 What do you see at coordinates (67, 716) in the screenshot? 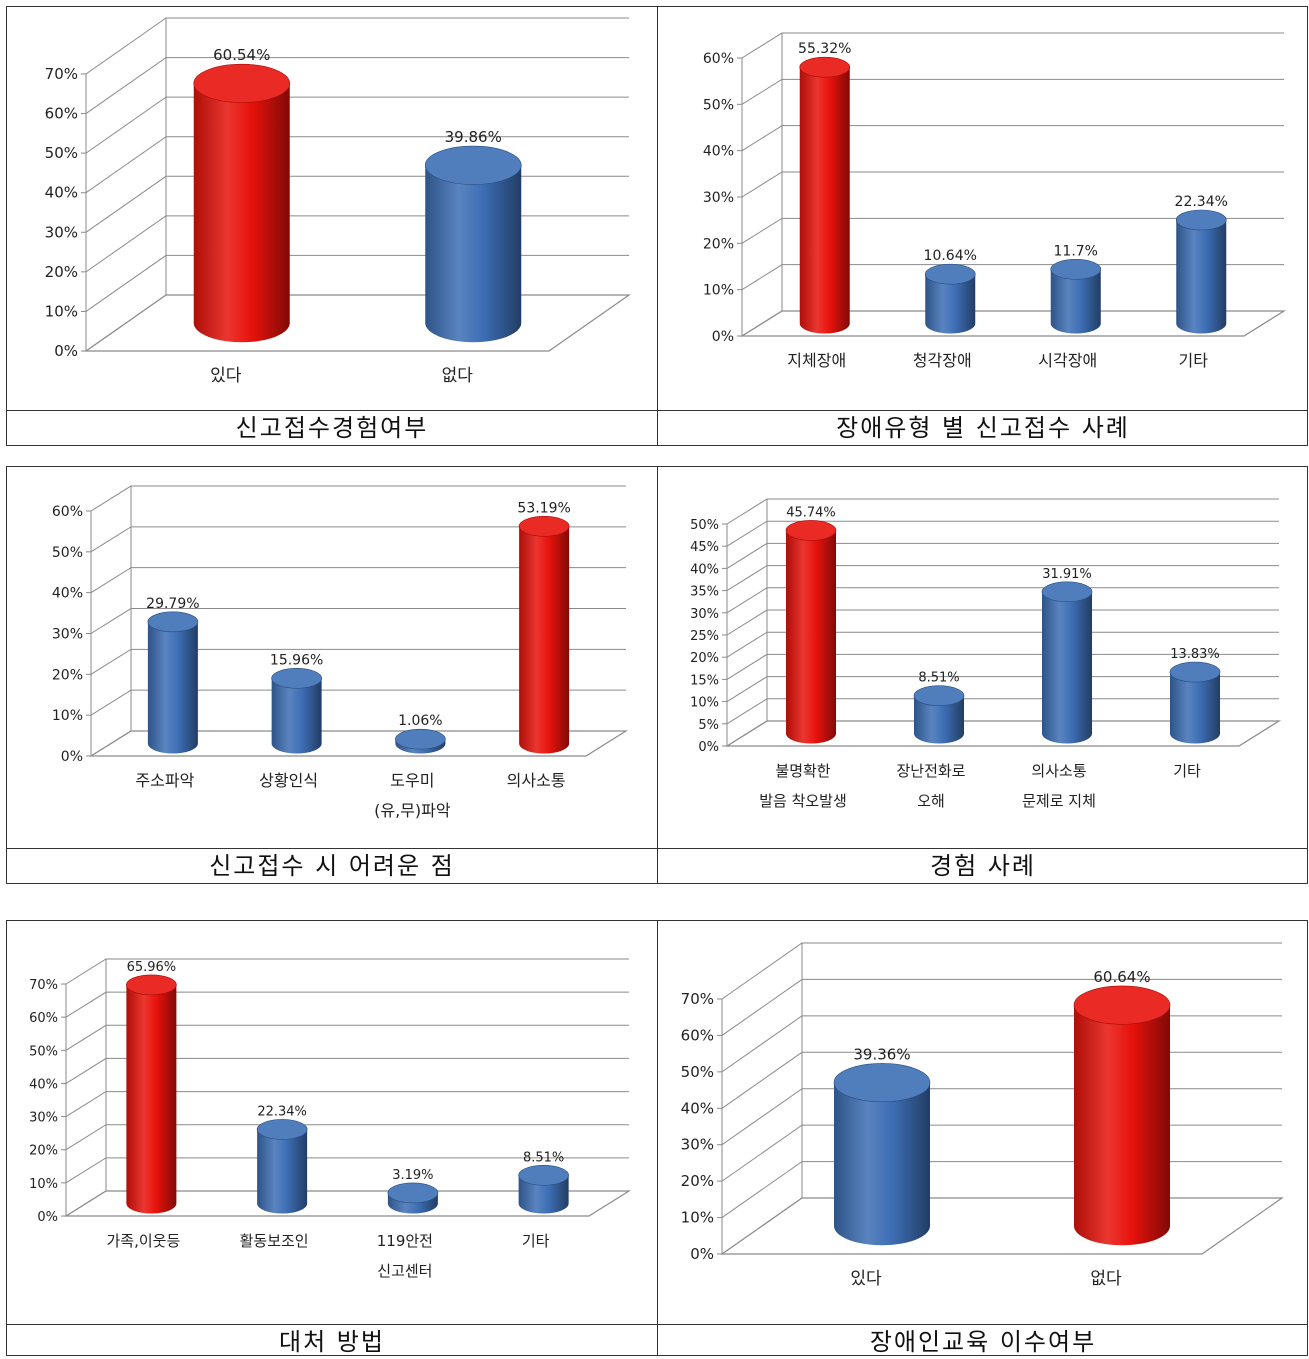
I see `y-tick-label: 10%` at bounding box center [67, 716].